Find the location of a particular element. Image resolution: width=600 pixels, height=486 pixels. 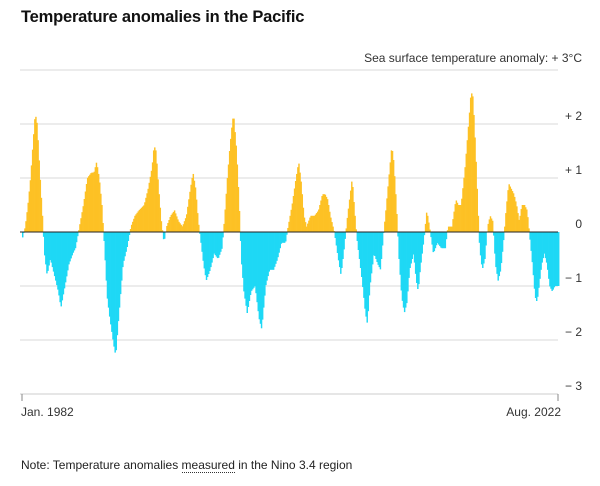

y-tick-label: − 3 is located at coordinates (573, 386).